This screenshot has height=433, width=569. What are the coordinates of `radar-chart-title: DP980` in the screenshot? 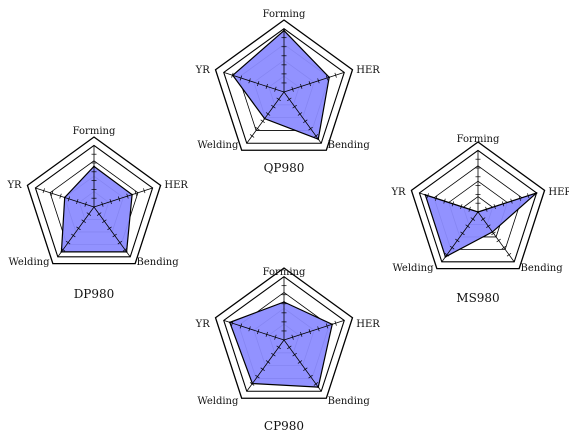 It's located at (94, 294).